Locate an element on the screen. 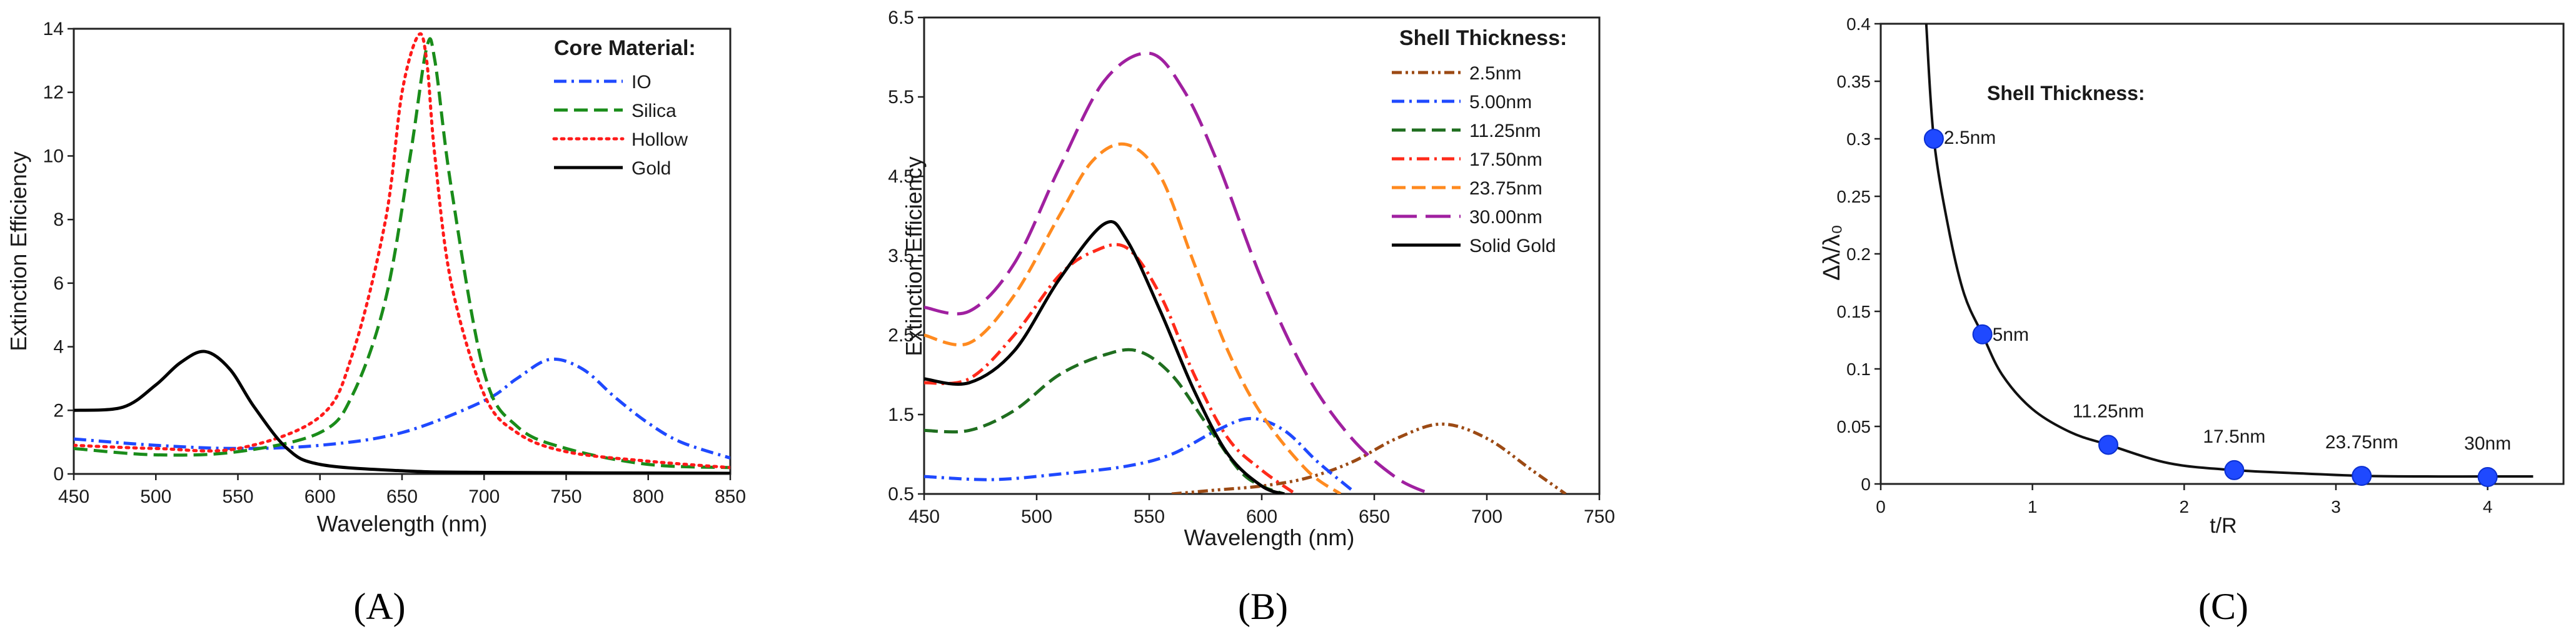  chart-b-ytick-label: 6.5 is located at coordinates (901, 18).